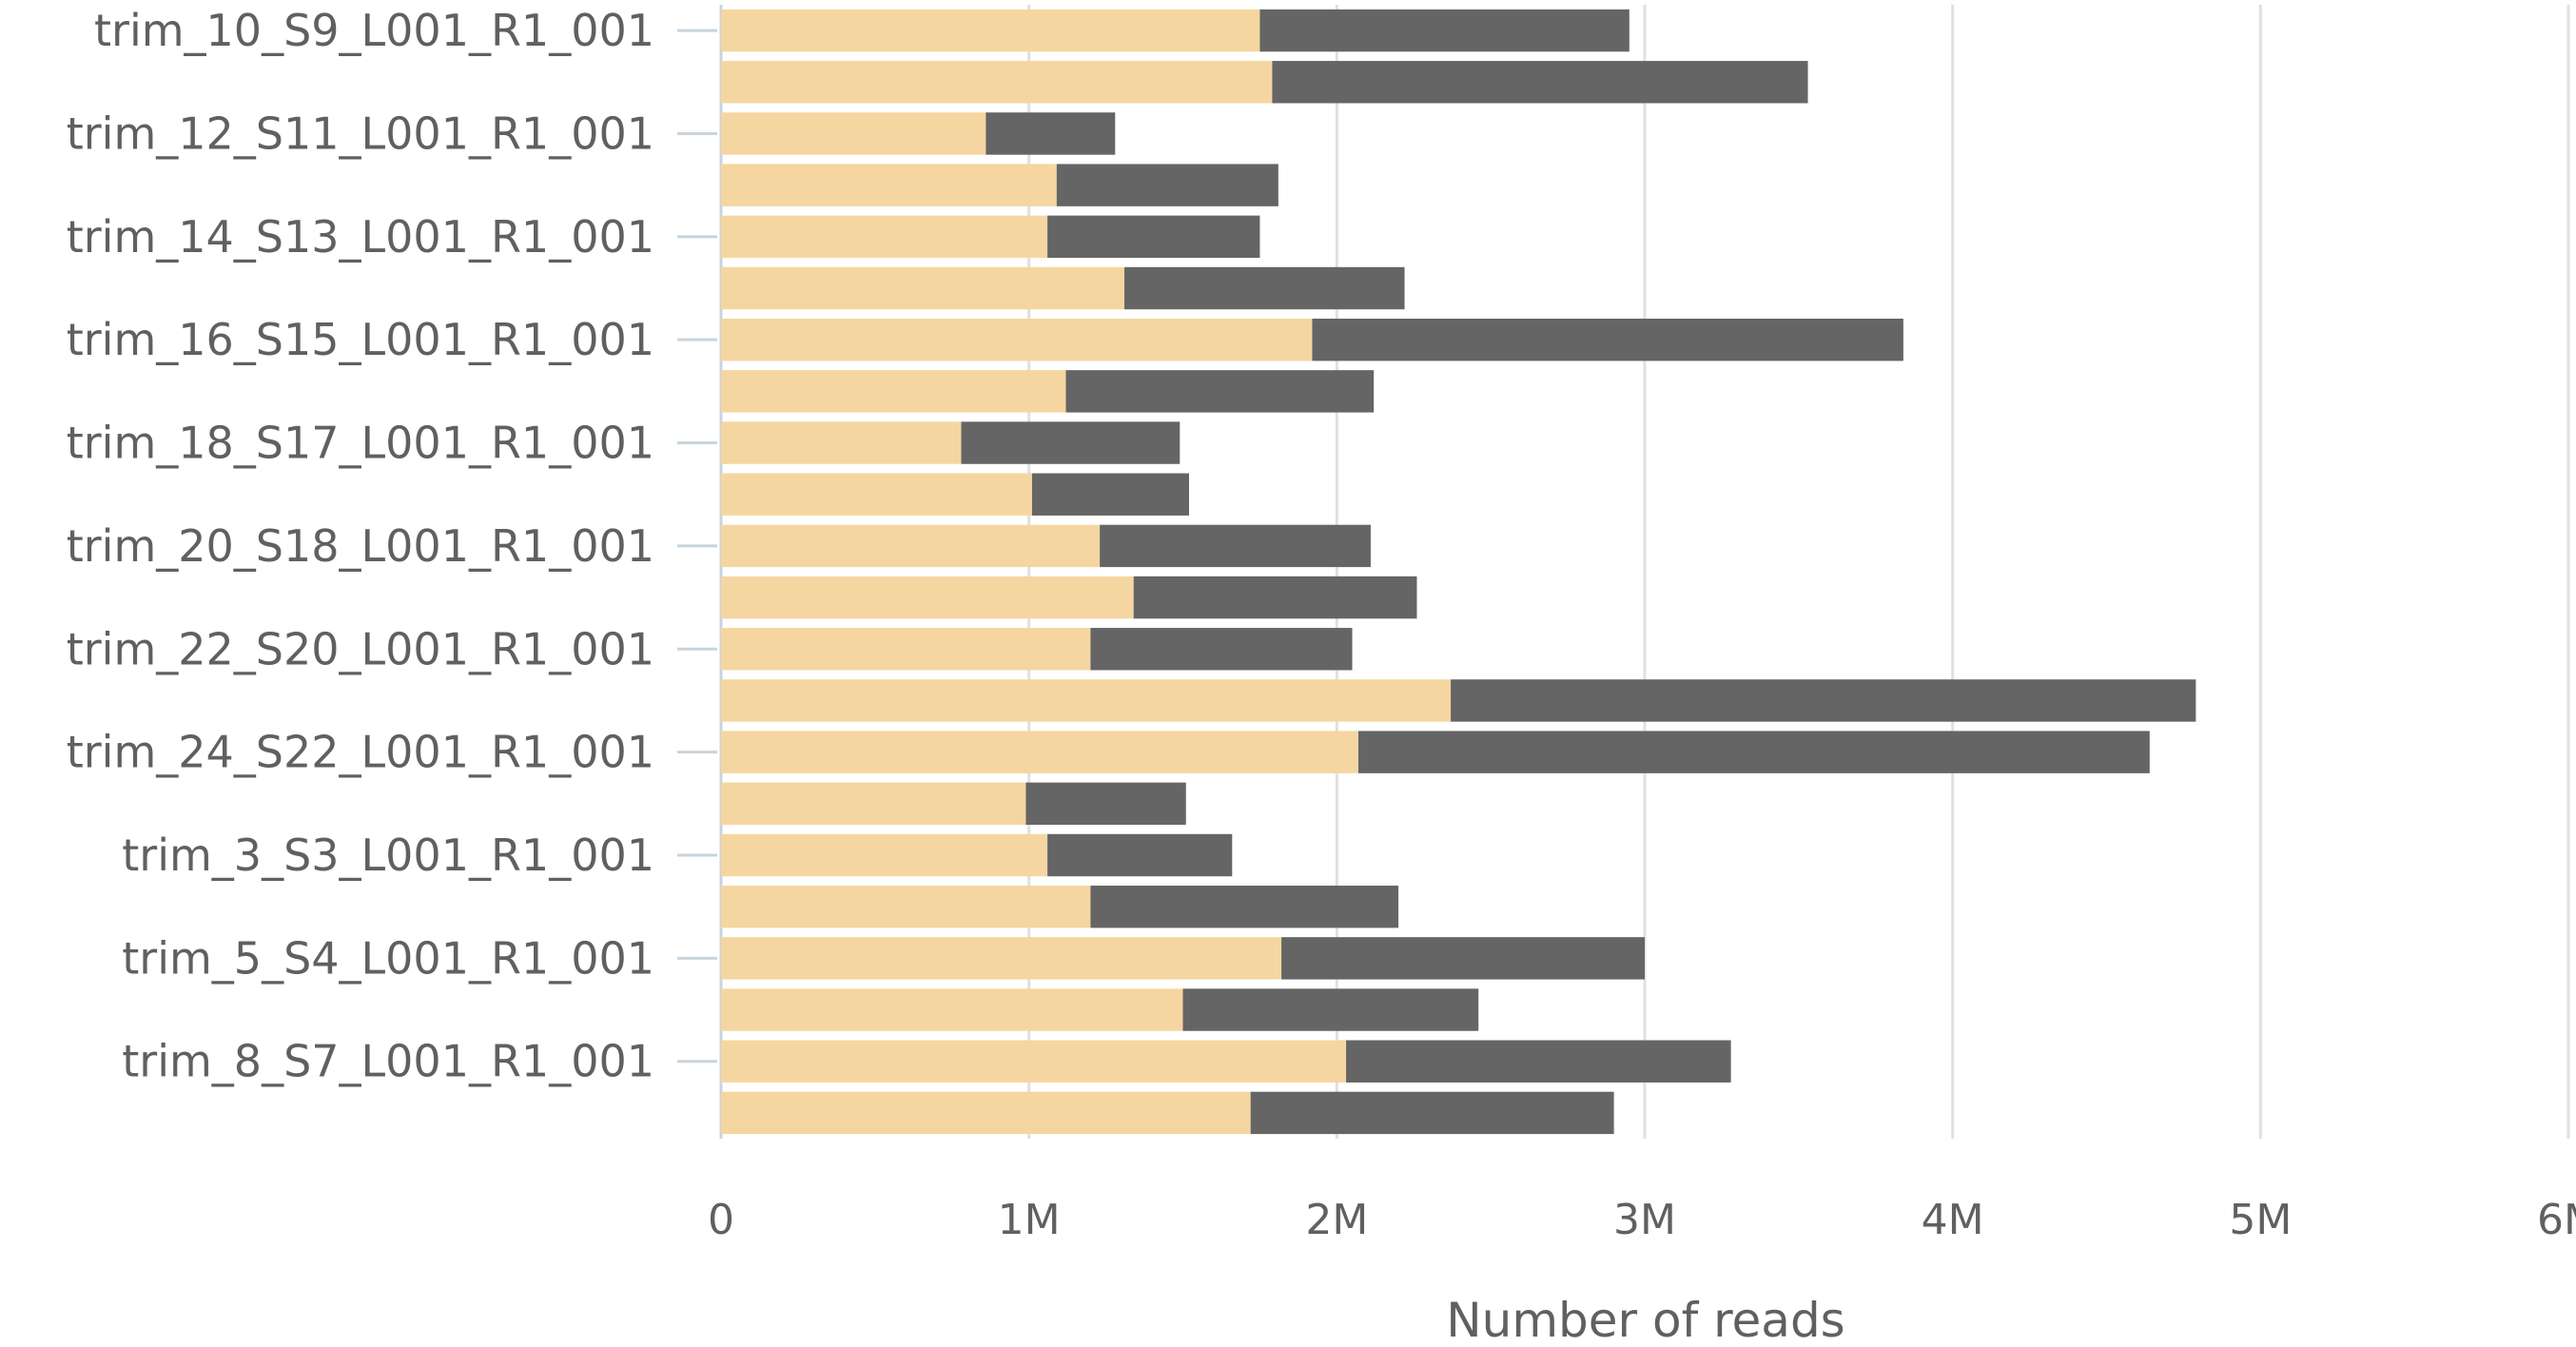 The height and width of the screenshot is (1347, 2576). Describe the element at coordinates (361, 339) in the screenshot. I see `category-label: trim_16_S15_L001_R1_001` at that location.